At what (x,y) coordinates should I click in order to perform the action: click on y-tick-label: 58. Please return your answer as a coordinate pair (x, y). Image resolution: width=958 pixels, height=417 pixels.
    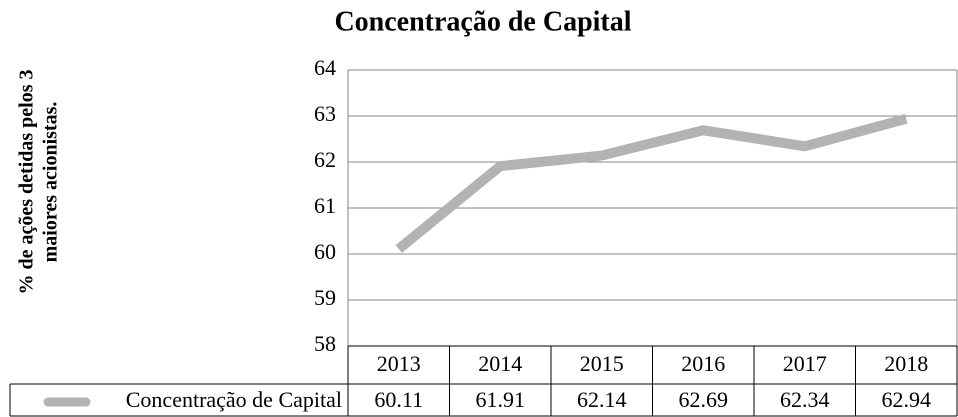
    Looking at the image, I should click on (325, 343).